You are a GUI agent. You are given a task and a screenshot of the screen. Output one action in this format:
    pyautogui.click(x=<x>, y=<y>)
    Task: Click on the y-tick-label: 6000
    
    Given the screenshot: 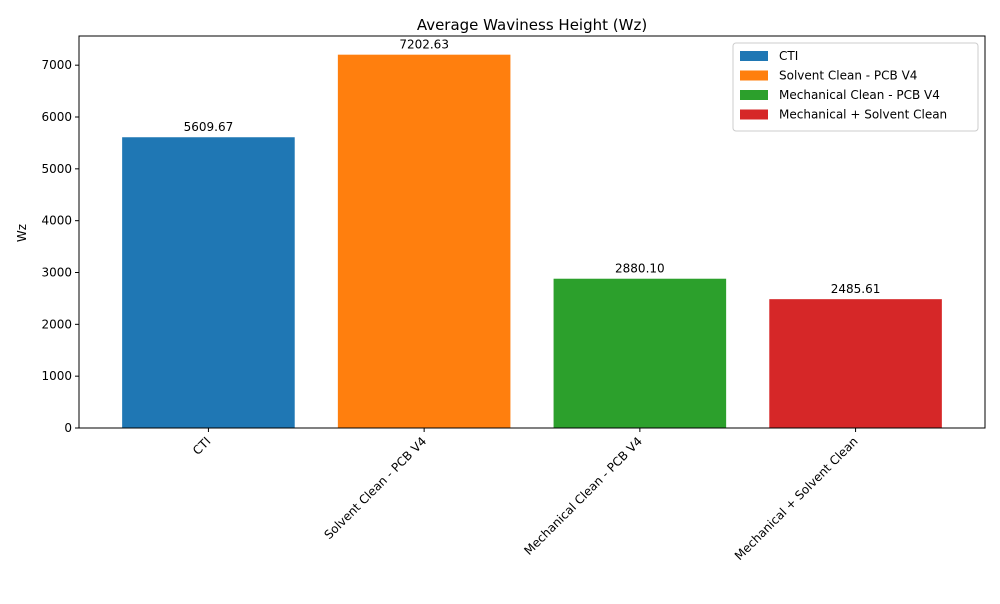 What is the action you would take?
    pyautogui.click(x=56, y=117)
    